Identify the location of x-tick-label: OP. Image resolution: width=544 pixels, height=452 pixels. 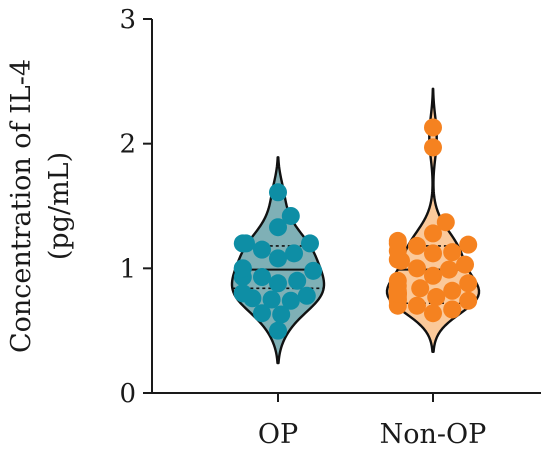
(278, 434).